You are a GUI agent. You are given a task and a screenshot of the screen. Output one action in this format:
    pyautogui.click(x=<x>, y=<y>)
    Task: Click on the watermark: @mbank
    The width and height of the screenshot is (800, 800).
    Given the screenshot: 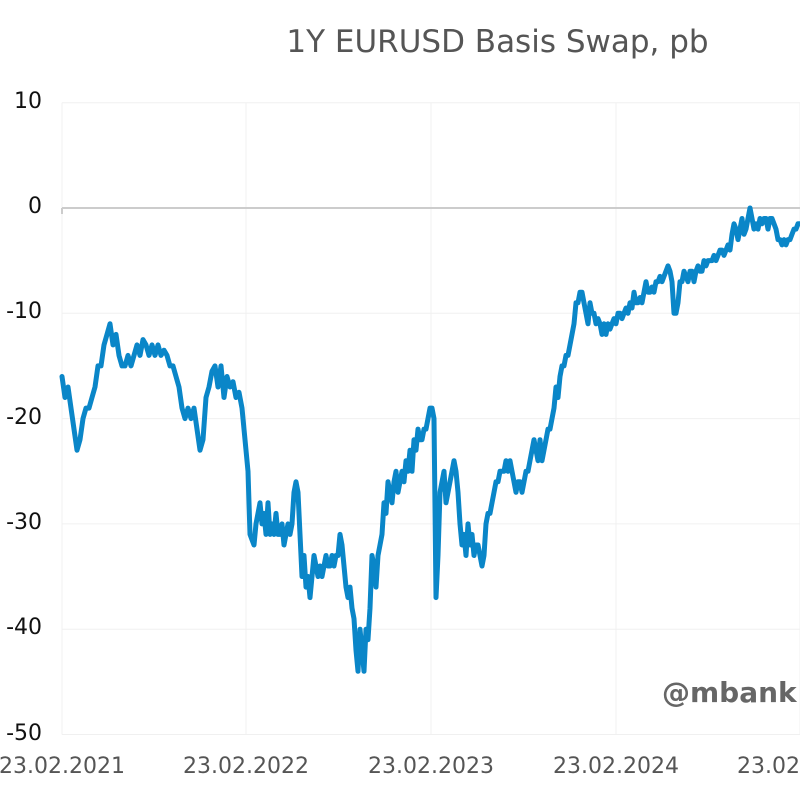 What is the action you would take?
    pyautogui.click(x=729, y=692)
    